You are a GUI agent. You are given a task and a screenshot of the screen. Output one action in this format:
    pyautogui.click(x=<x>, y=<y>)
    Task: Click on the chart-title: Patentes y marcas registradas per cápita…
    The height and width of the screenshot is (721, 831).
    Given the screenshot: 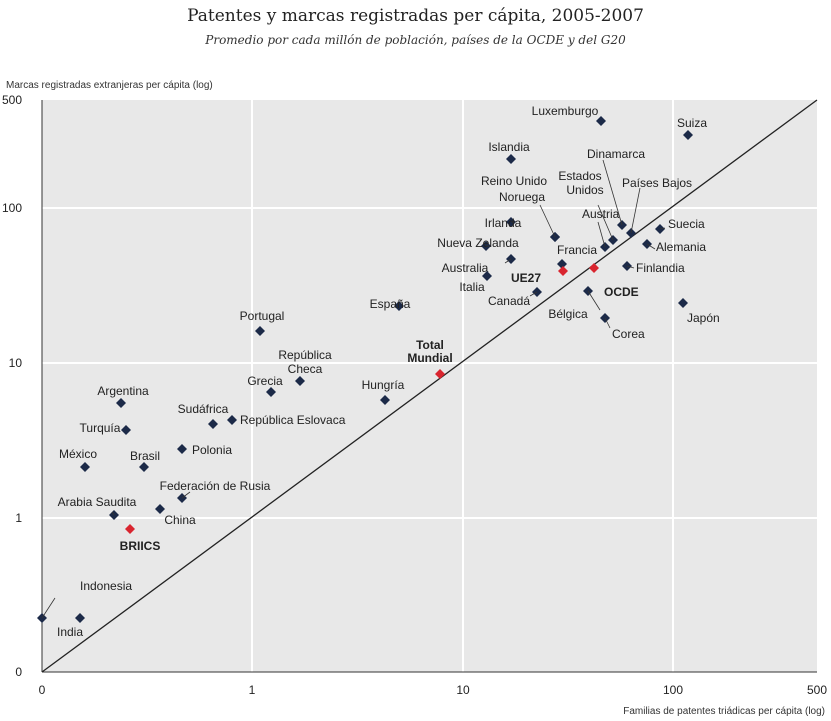 What is the action you would take?
    pyautogui.click(x=415, y=16)
    